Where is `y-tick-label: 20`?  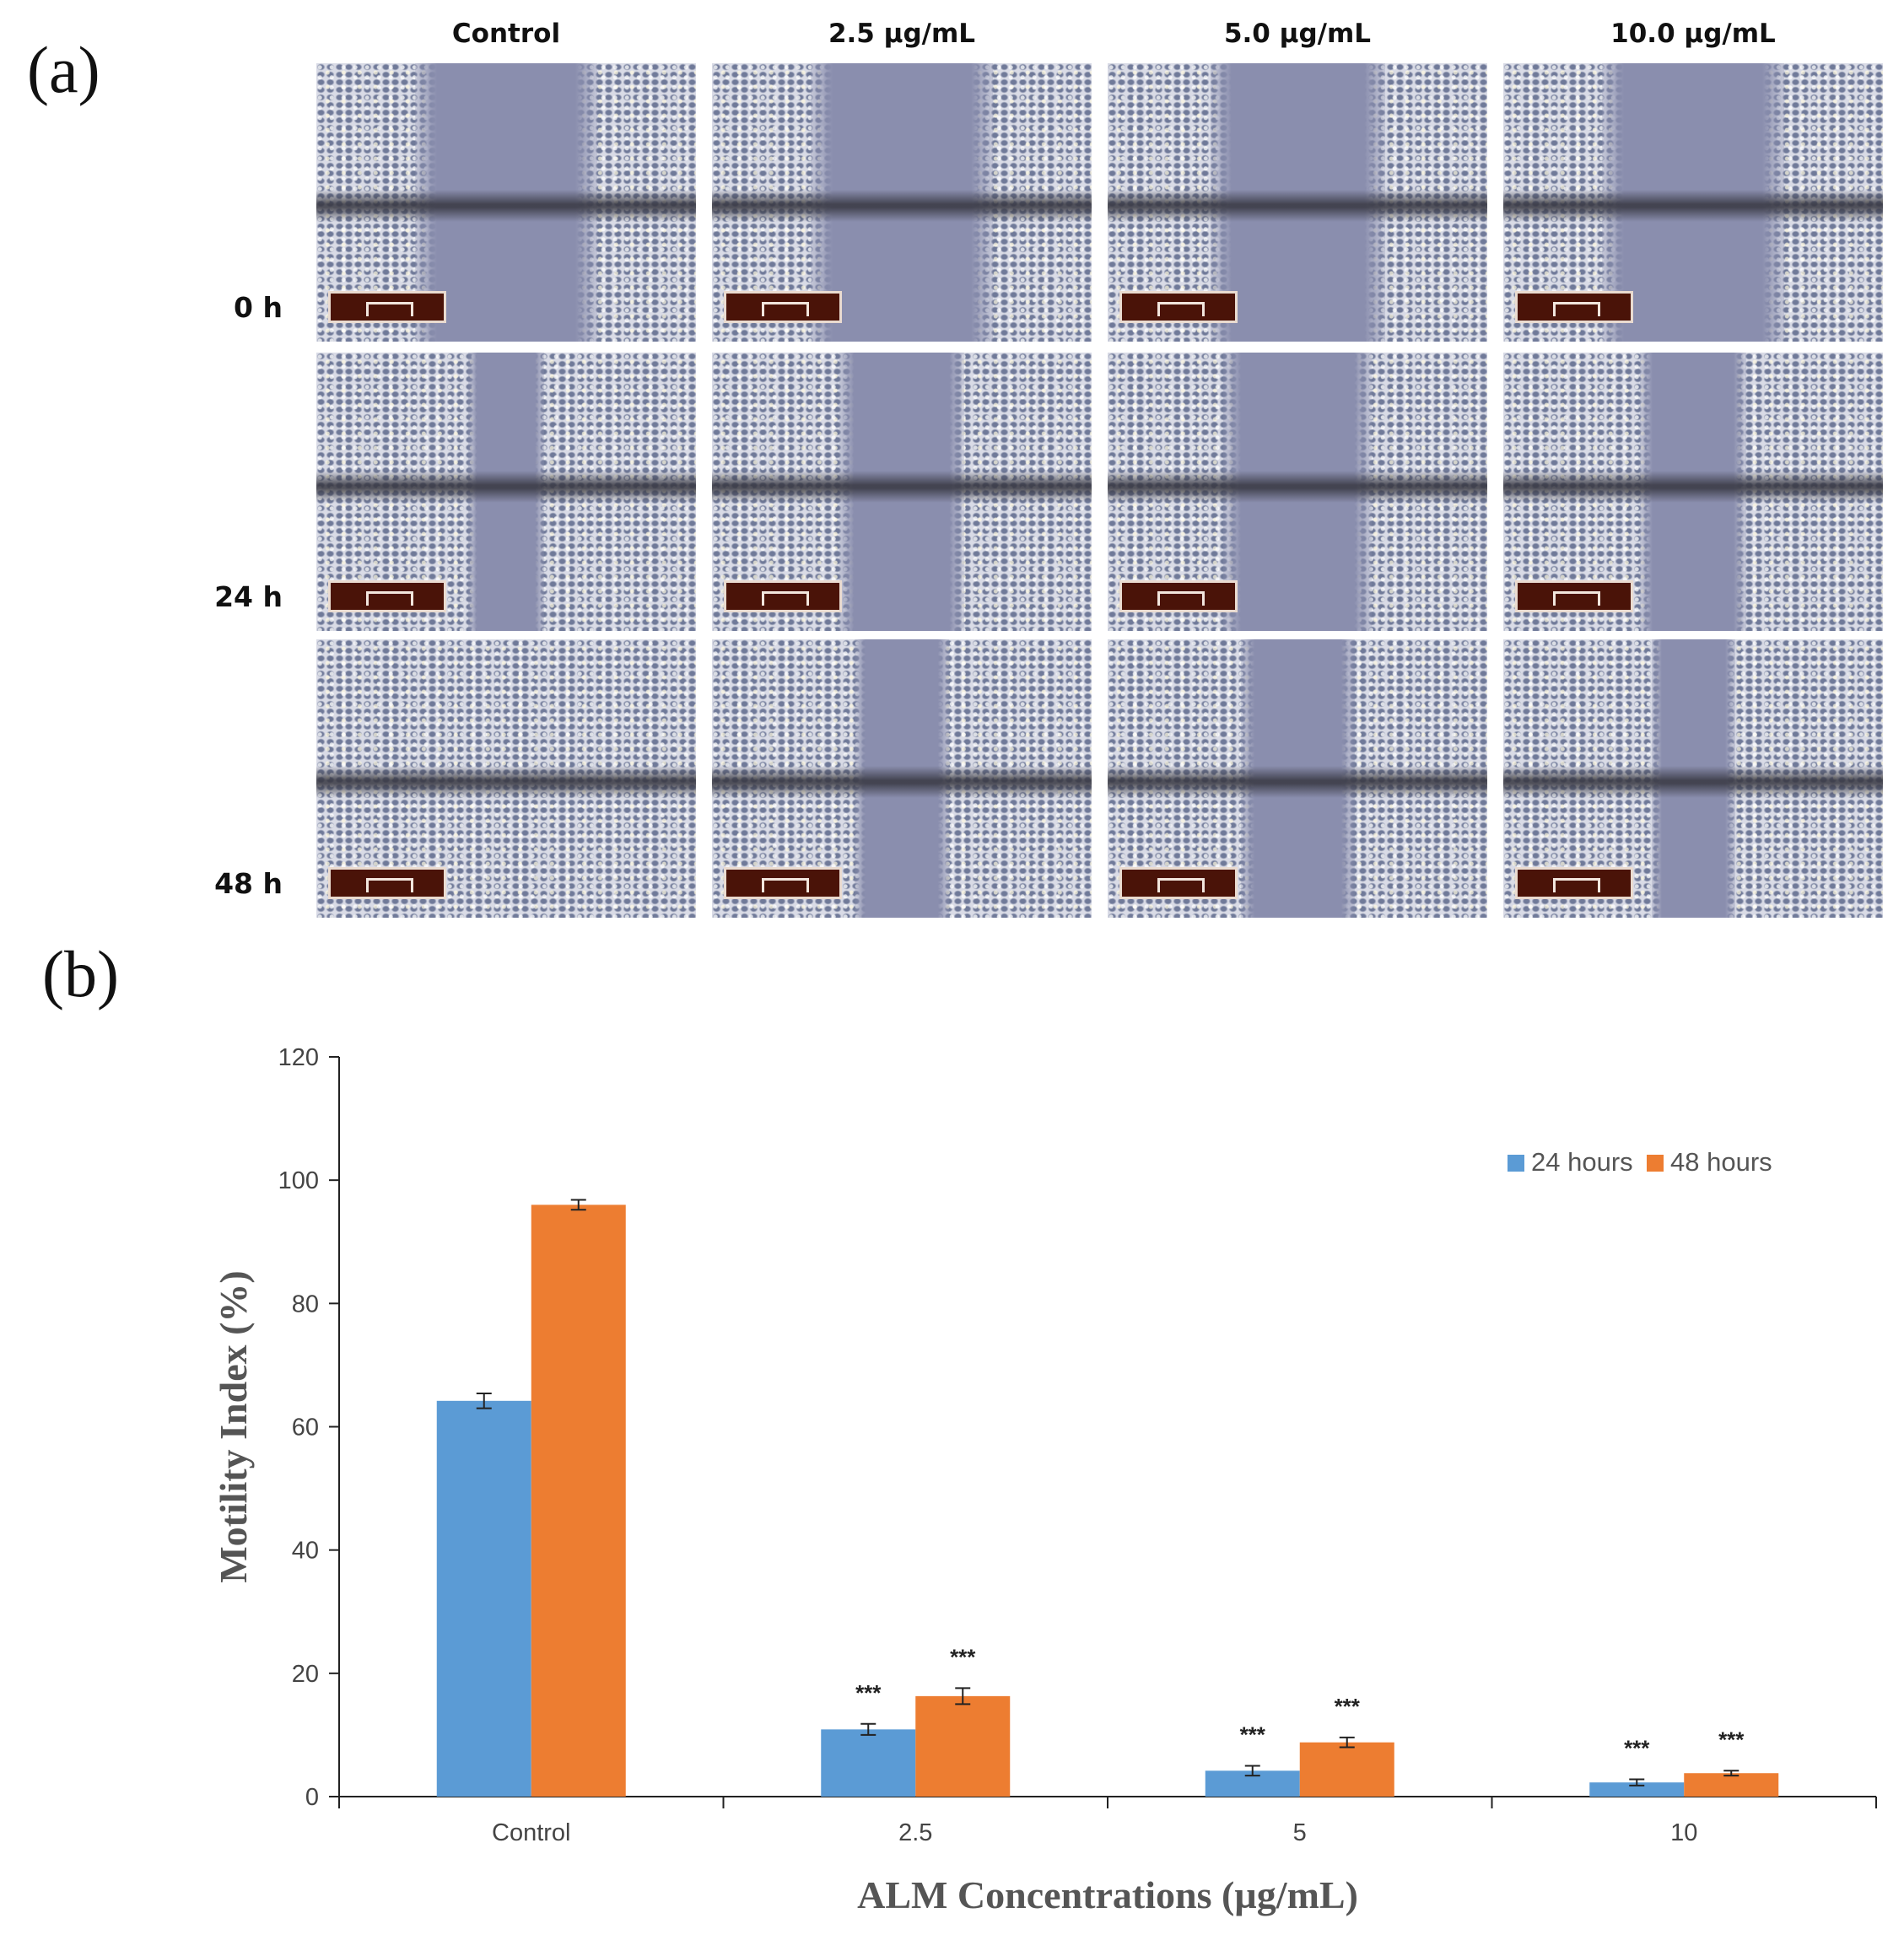 y-tick-label: 20 is located at coordinates (305, 1674).